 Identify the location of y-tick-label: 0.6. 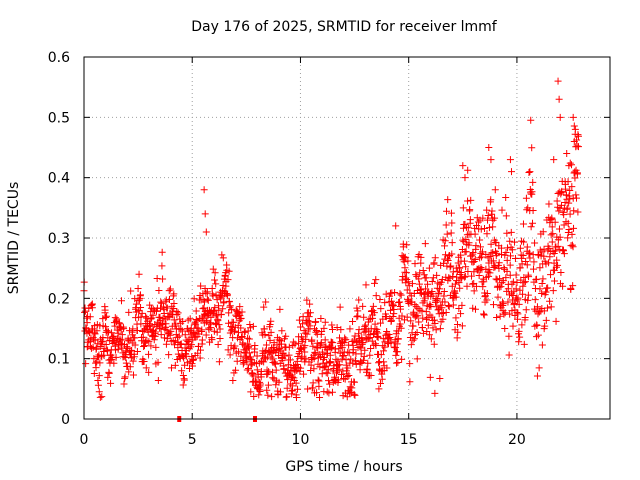
(59, 58).